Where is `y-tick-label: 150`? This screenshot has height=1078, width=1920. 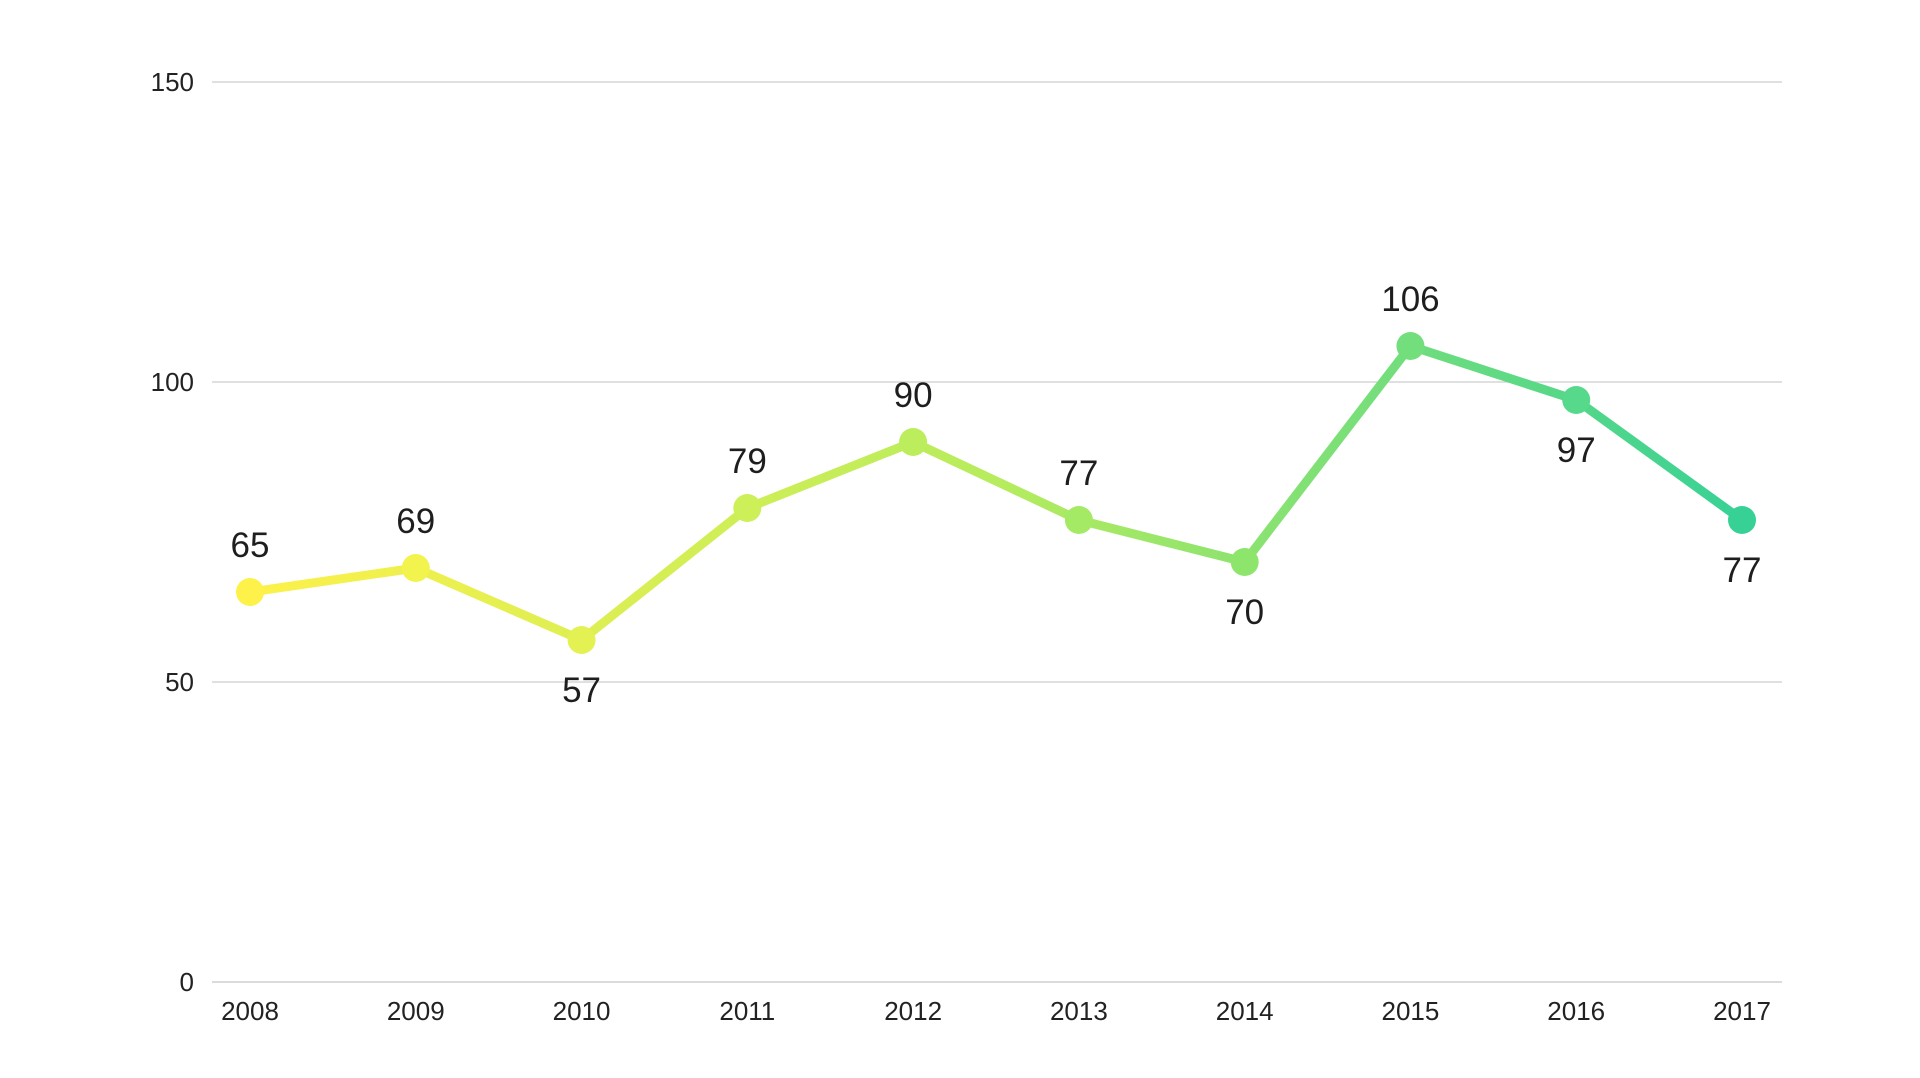 y-tick-label: 150 is located at coordinates (172, 82).